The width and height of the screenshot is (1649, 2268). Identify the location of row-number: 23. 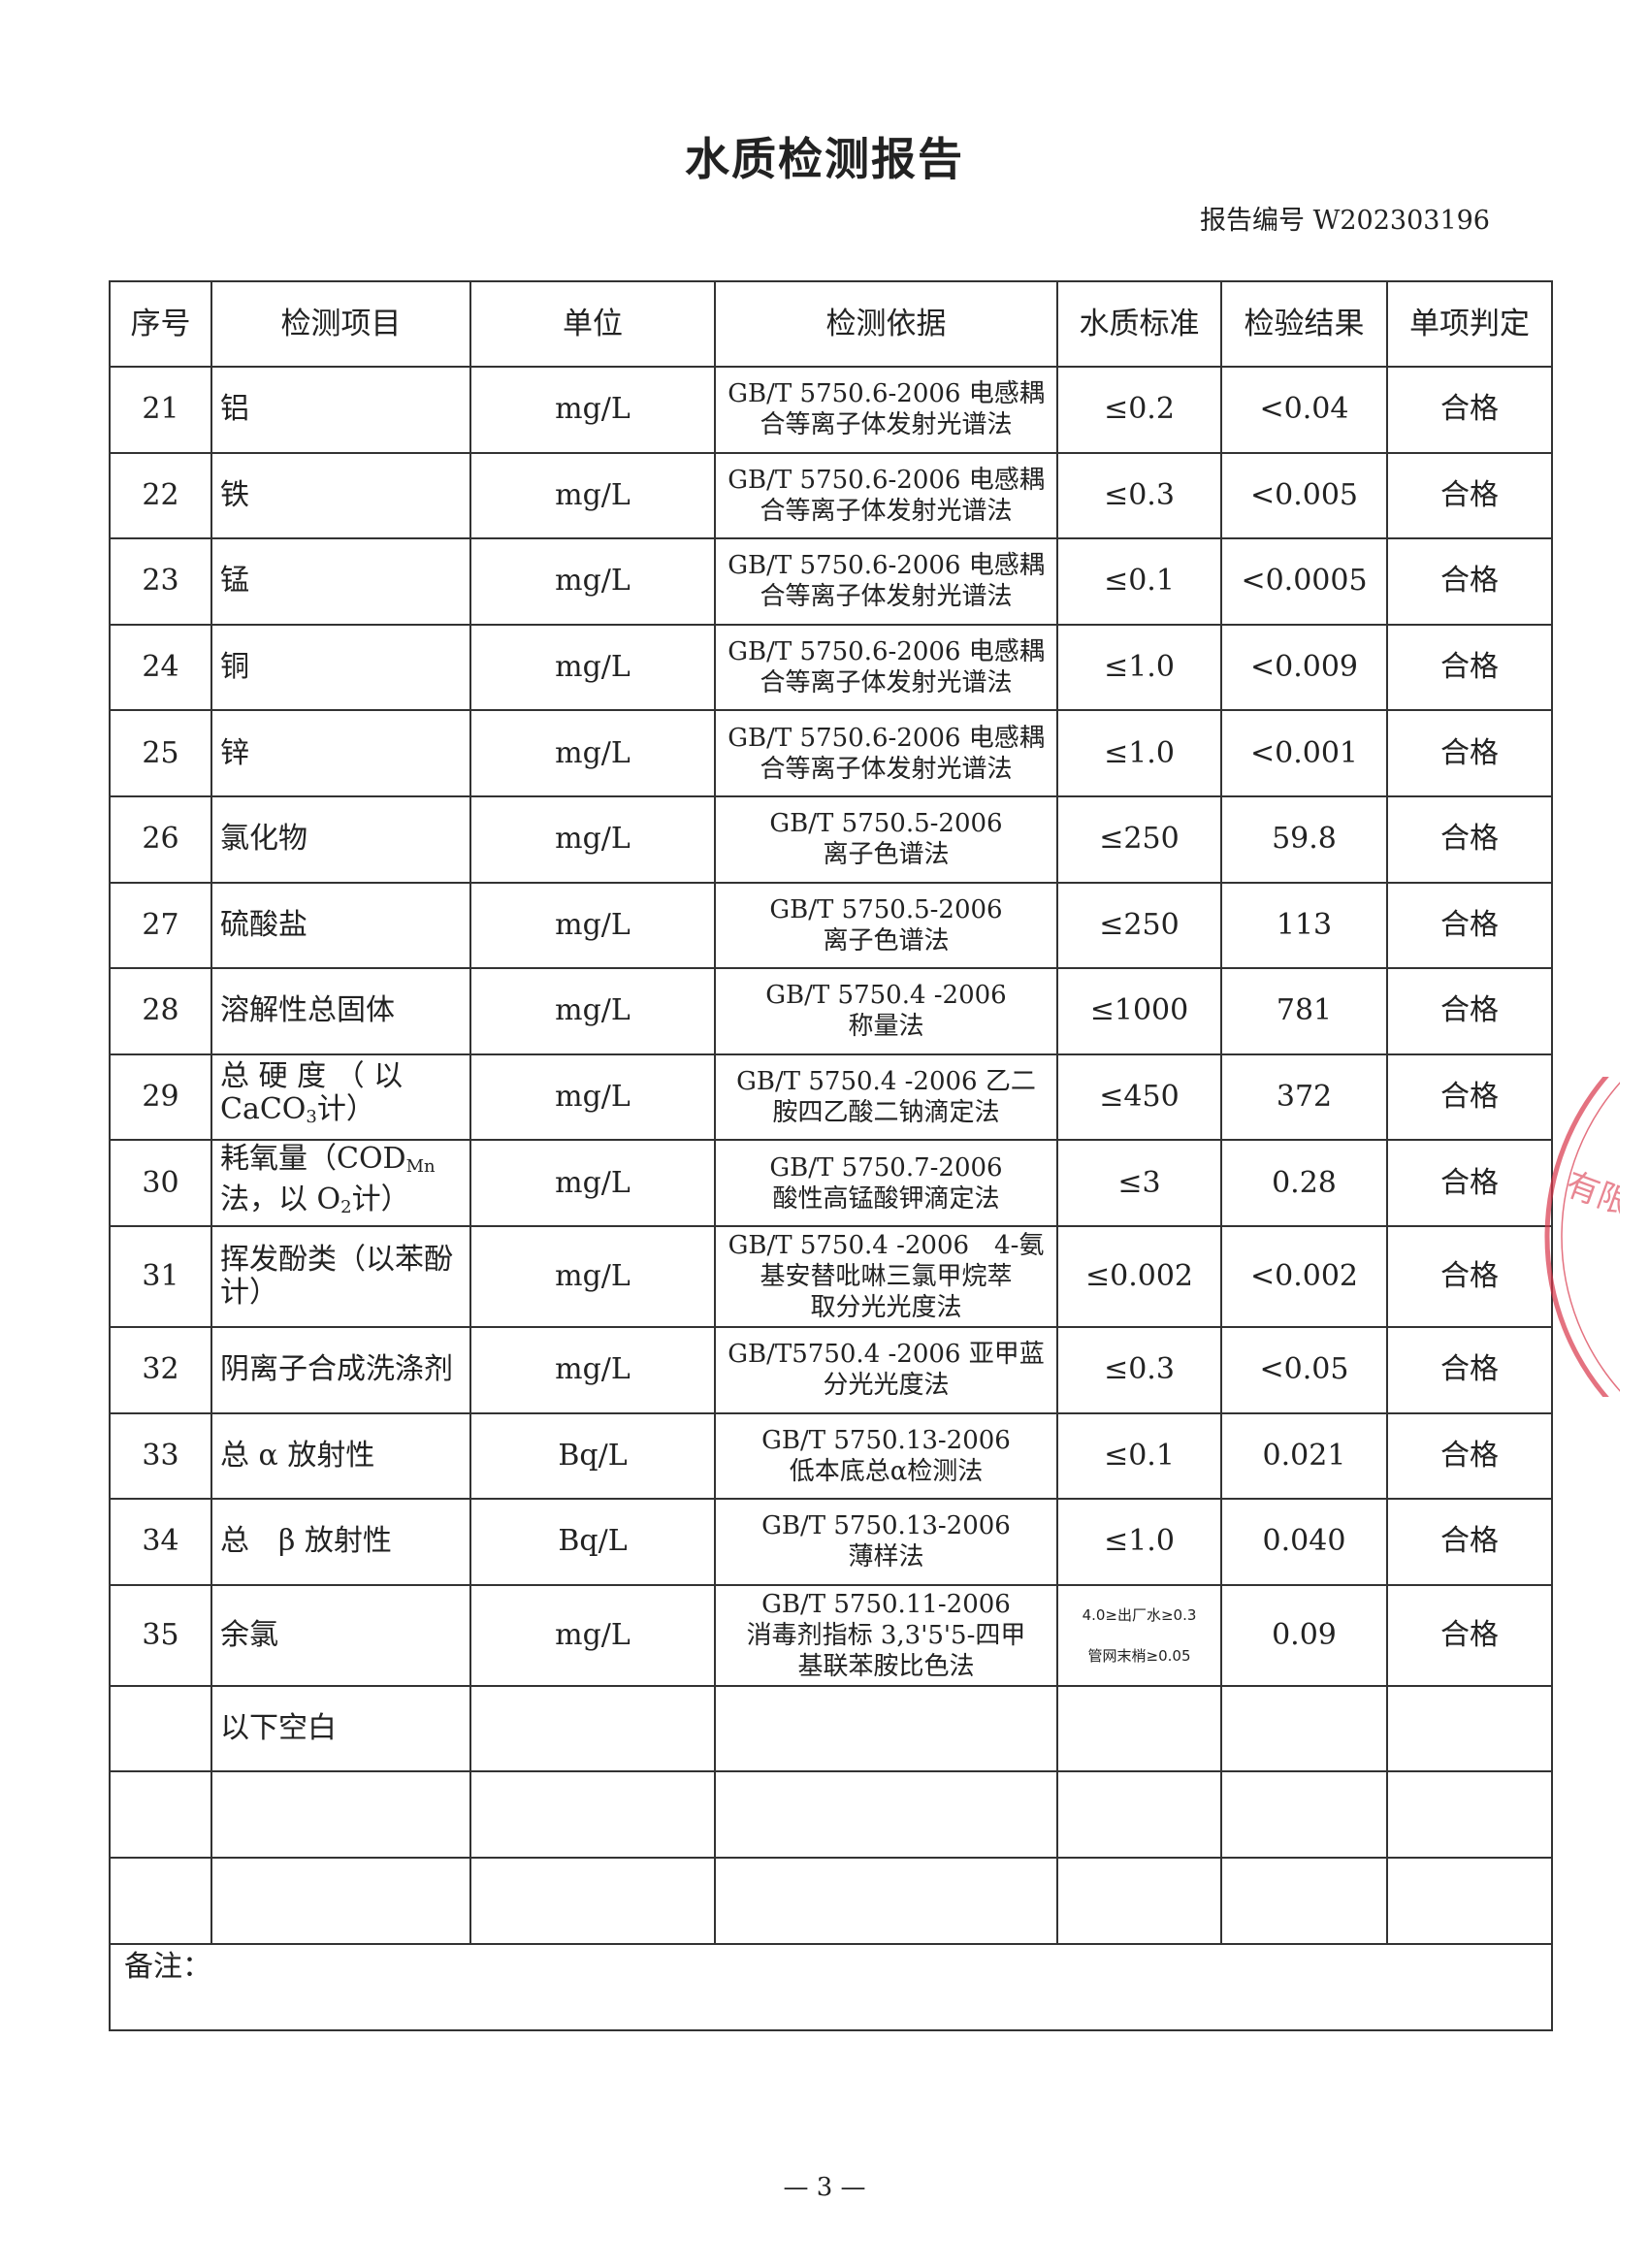
(160, 581).